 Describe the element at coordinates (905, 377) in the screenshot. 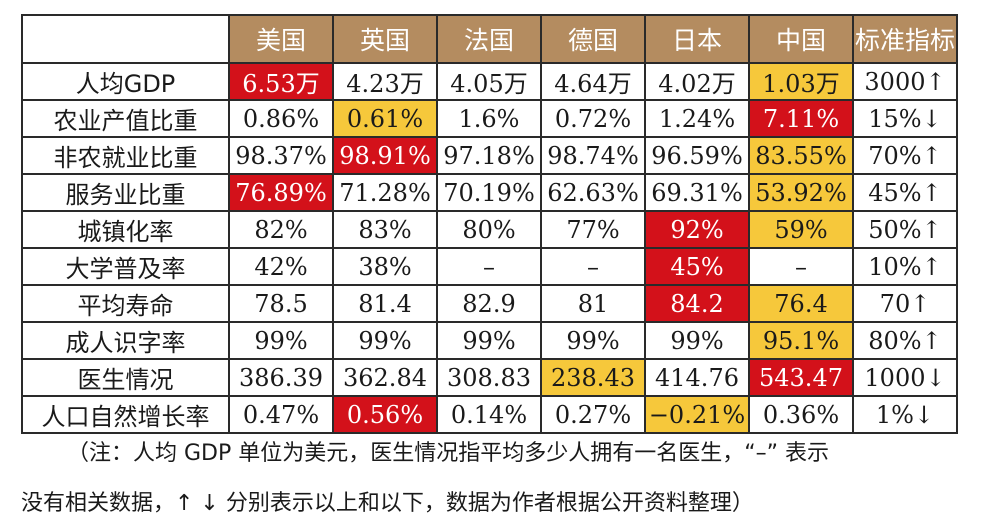

I see `standard-value-cell: 1000↓` at that location.